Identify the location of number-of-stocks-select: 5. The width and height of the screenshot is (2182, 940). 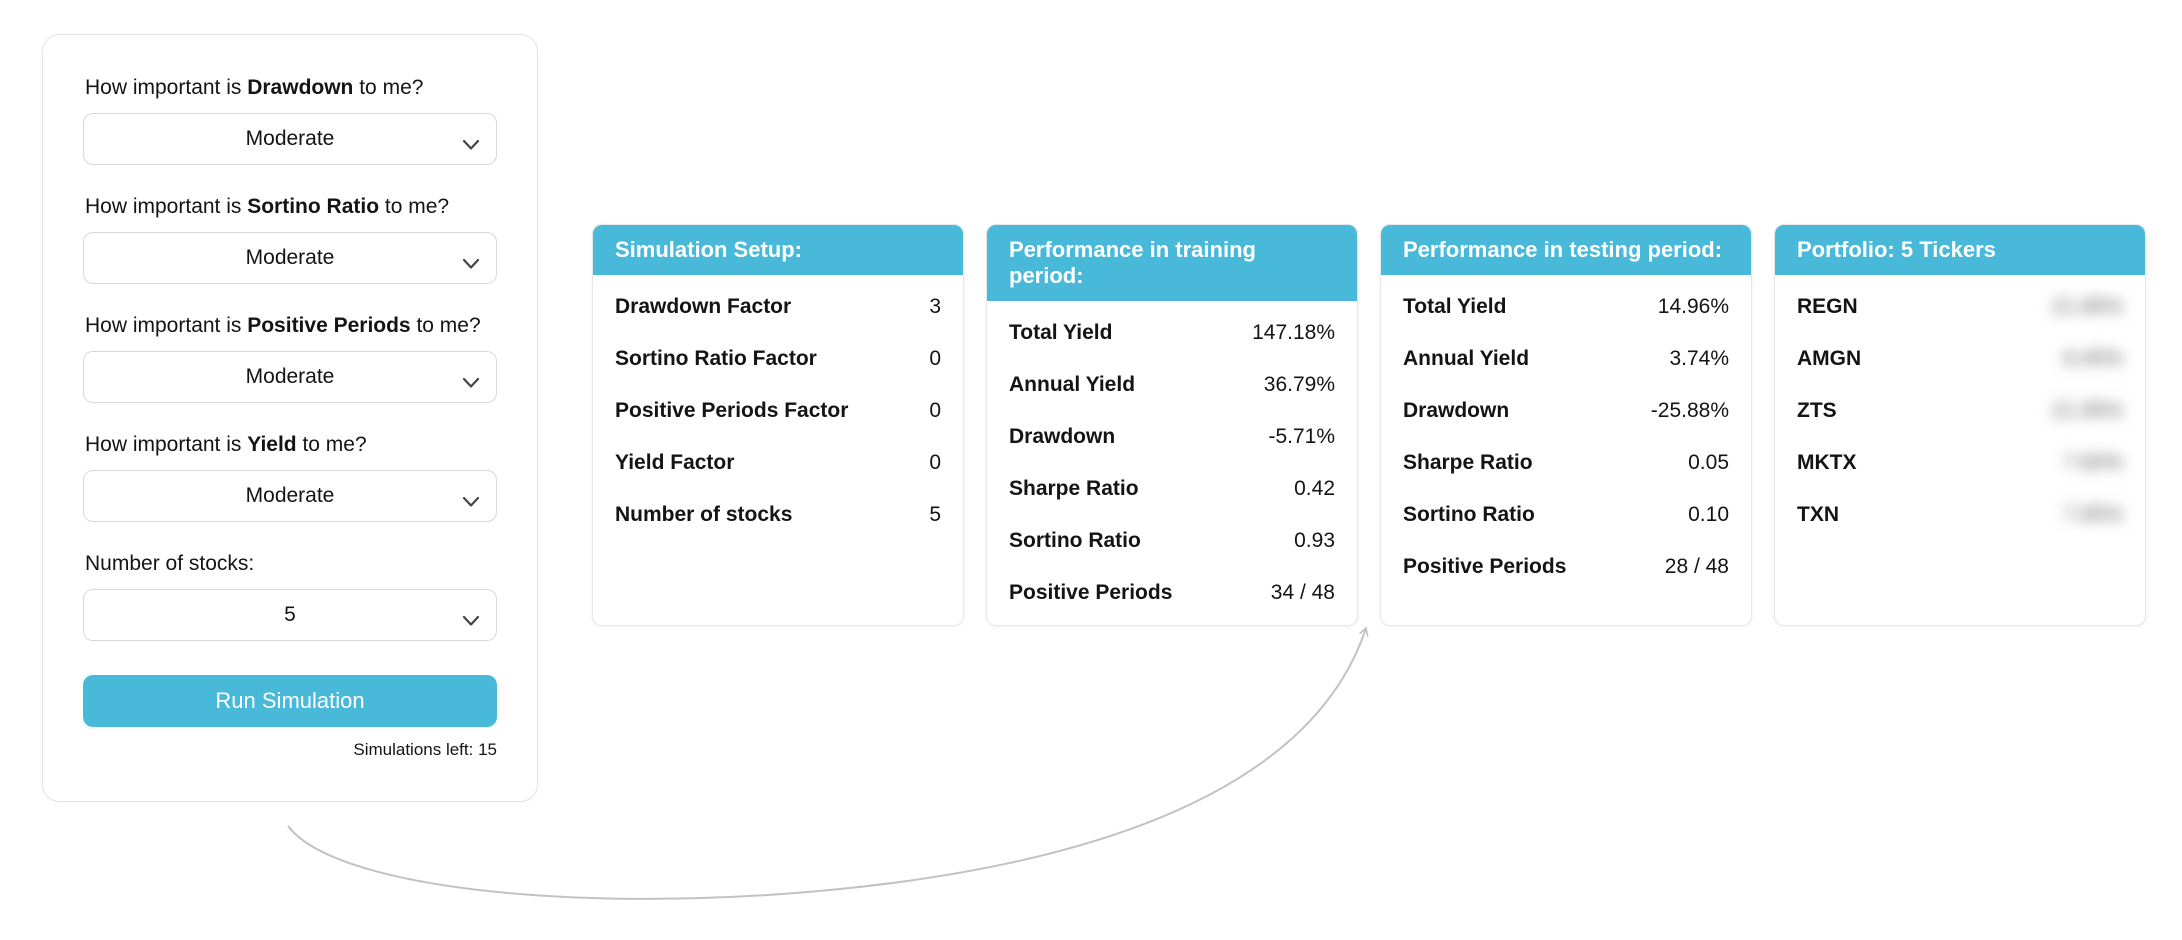
(290, 615).